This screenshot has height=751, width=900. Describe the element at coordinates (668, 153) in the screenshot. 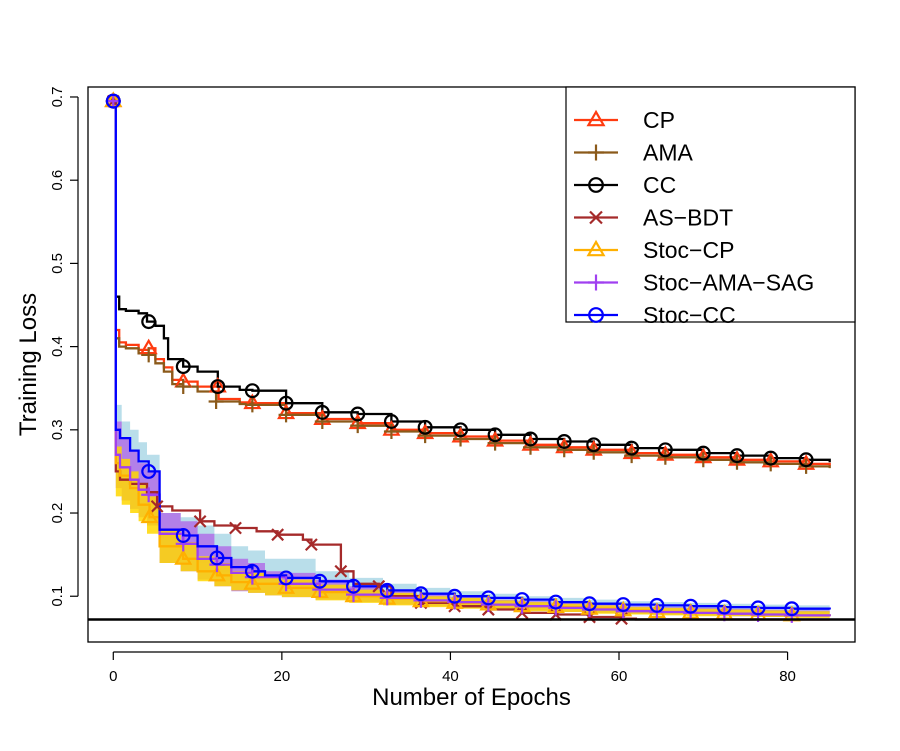

I see `legend-label: AMA` at that location.